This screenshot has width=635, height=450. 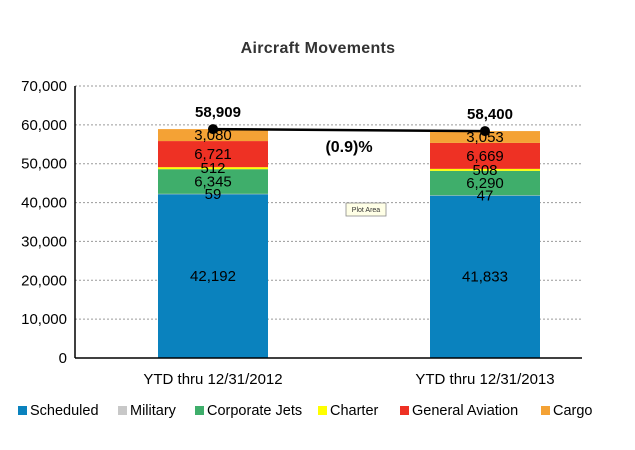 I want to click on total-trend-line, so click(x=349, y=130).